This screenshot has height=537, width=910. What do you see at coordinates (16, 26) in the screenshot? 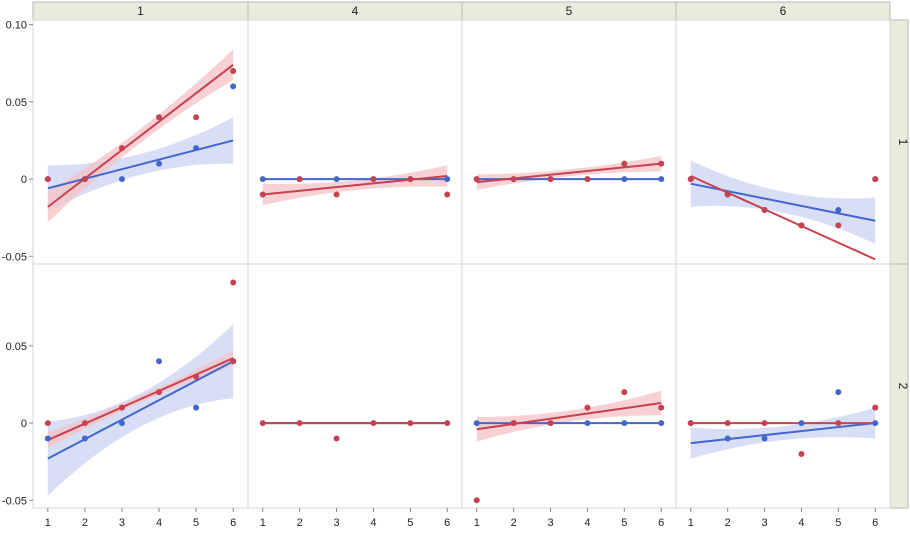
I see `y-tick-label: 0.10` at bounding box center [16, 26].